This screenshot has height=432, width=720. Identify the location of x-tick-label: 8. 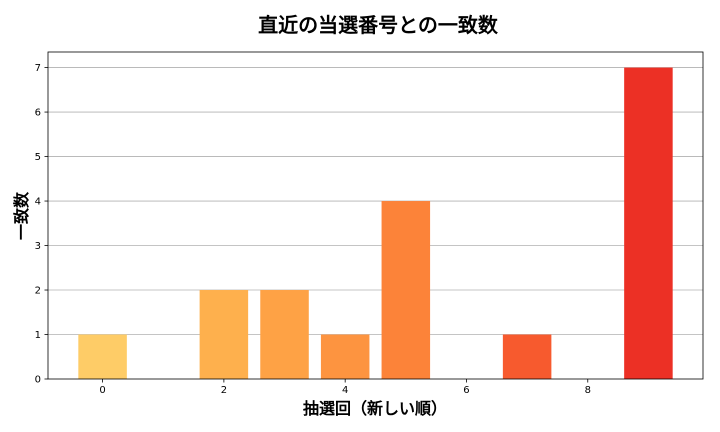
(588, 390).